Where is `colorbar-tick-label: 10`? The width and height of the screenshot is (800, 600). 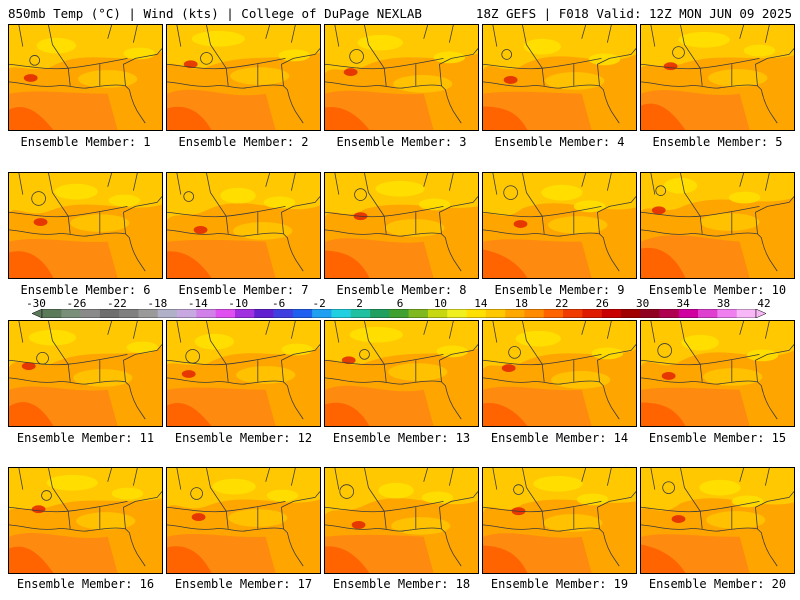
colorbar-tick-label: 10 is located at coordinates (440, 303).